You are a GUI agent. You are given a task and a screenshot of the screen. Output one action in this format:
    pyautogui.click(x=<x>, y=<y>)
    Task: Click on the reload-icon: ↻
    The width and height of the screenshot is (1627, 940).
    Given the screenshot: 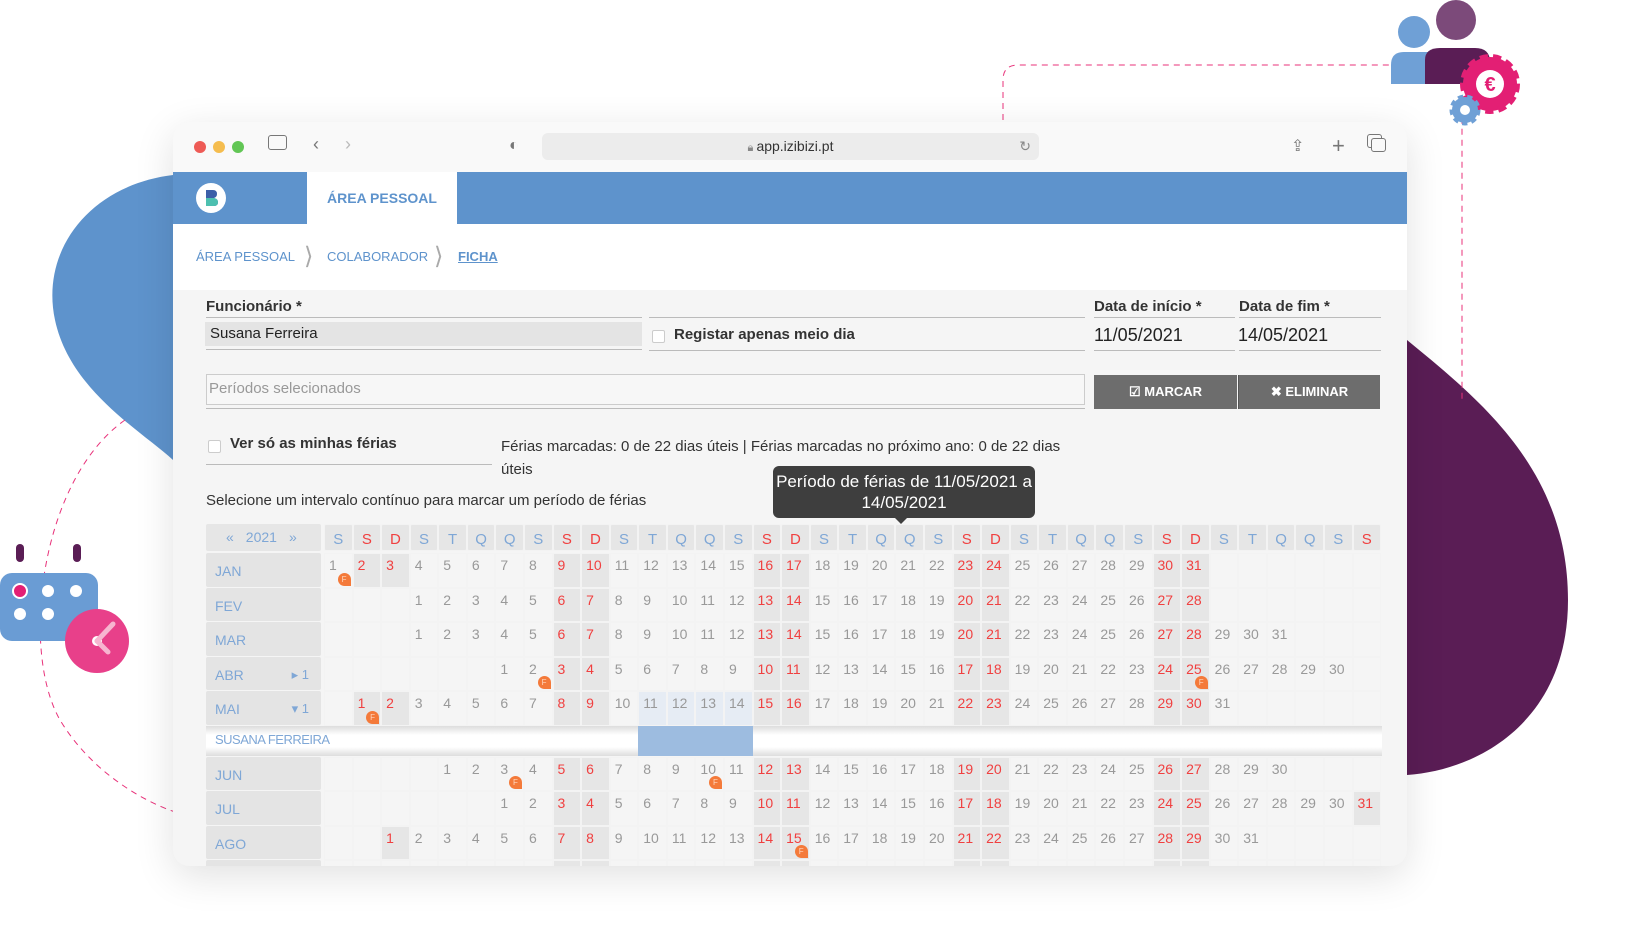 What is the action you would take?
    pyautogui.click(x=1025, y=146)
    